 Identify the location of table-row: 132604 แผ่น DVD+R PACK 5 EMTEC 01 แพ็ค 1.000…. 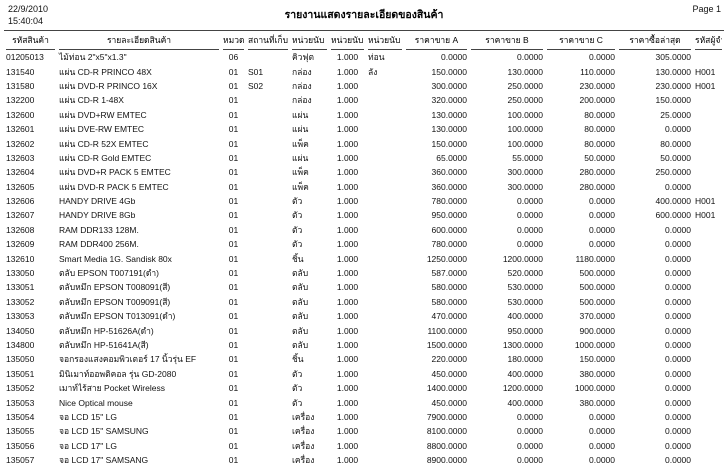
(364, 172).